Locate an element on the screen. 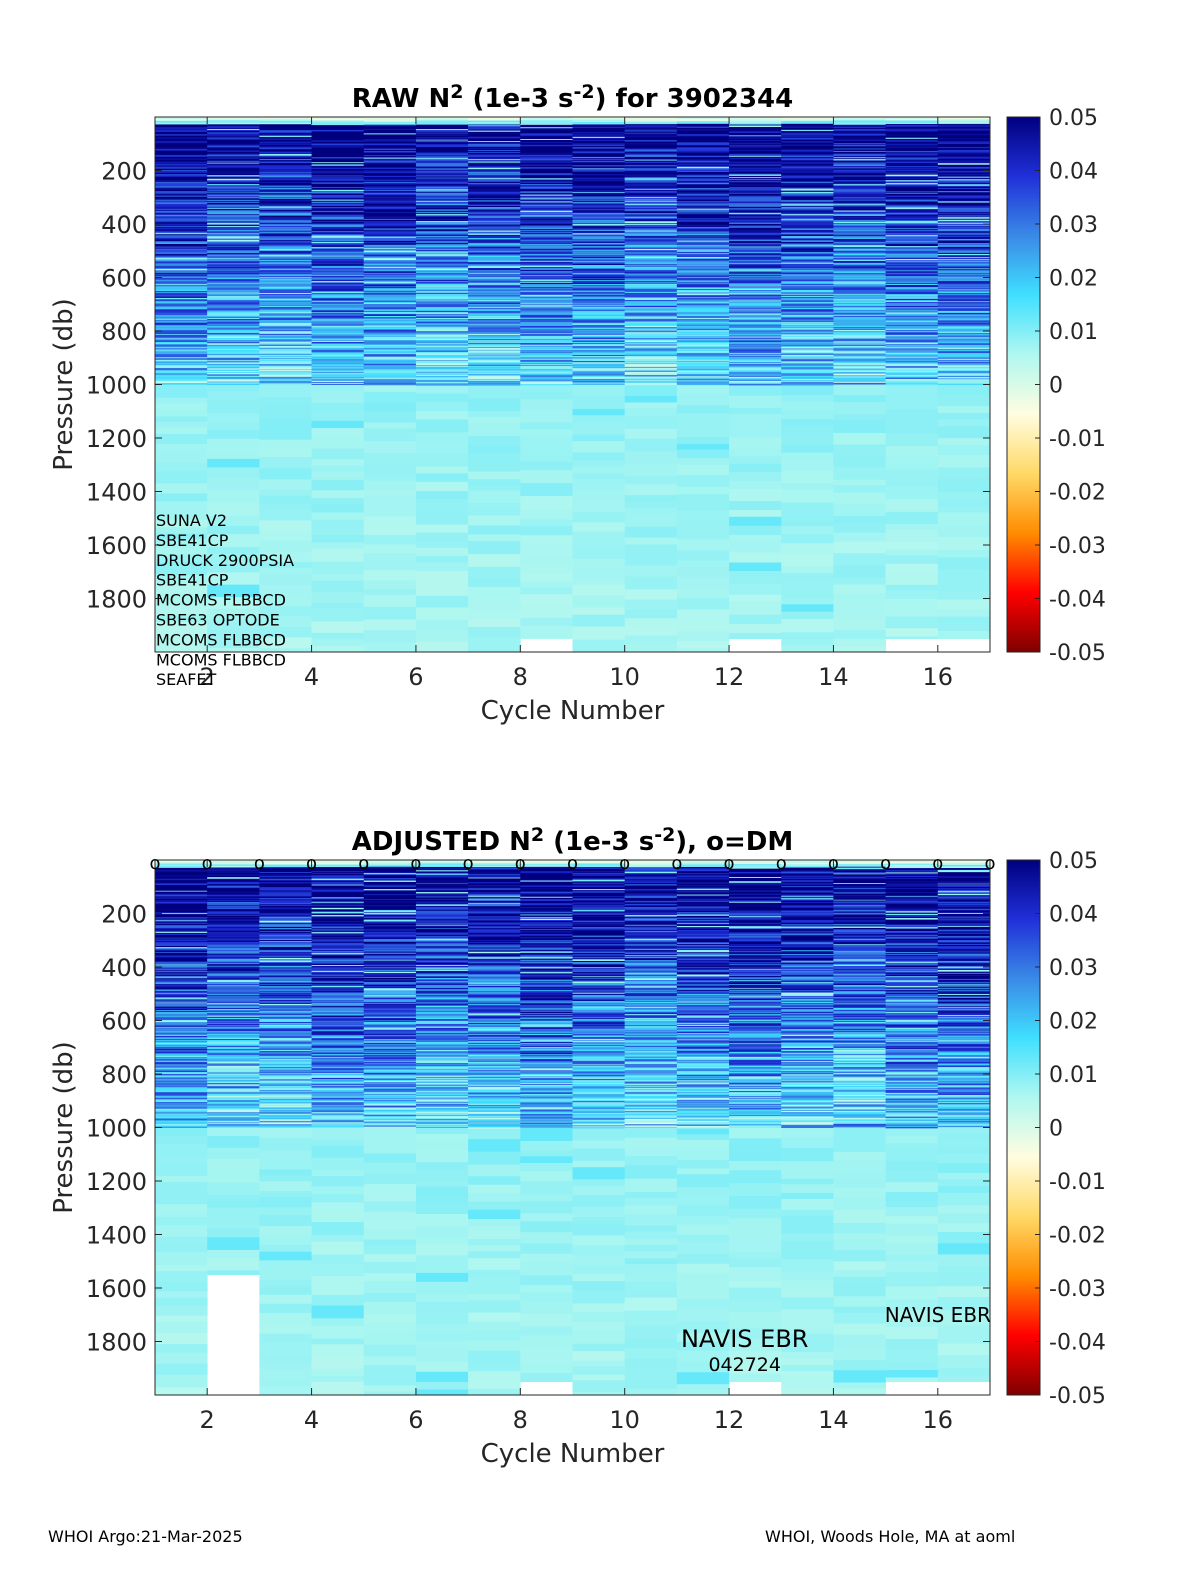 This screenshot has width=1200, height=1579. colorbar-tick-label: 0 is located at coordinates (1056, 386).